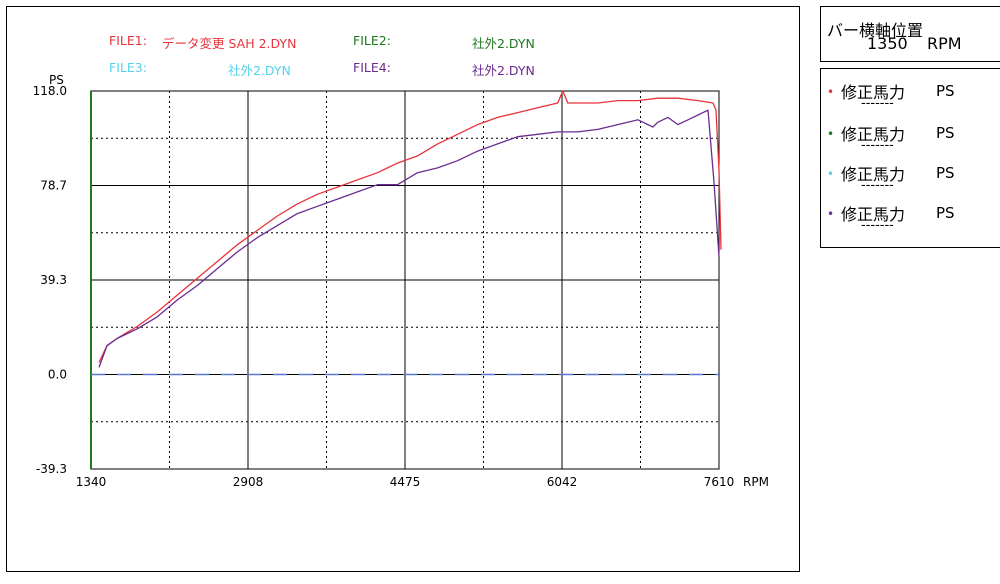 This screenshot has width=1000, height=584. What do you see at coordinates (259, 70) in the screenshot?
I see `legend-file3-name: 社外2.DYN` at bounding box center [259, 70].